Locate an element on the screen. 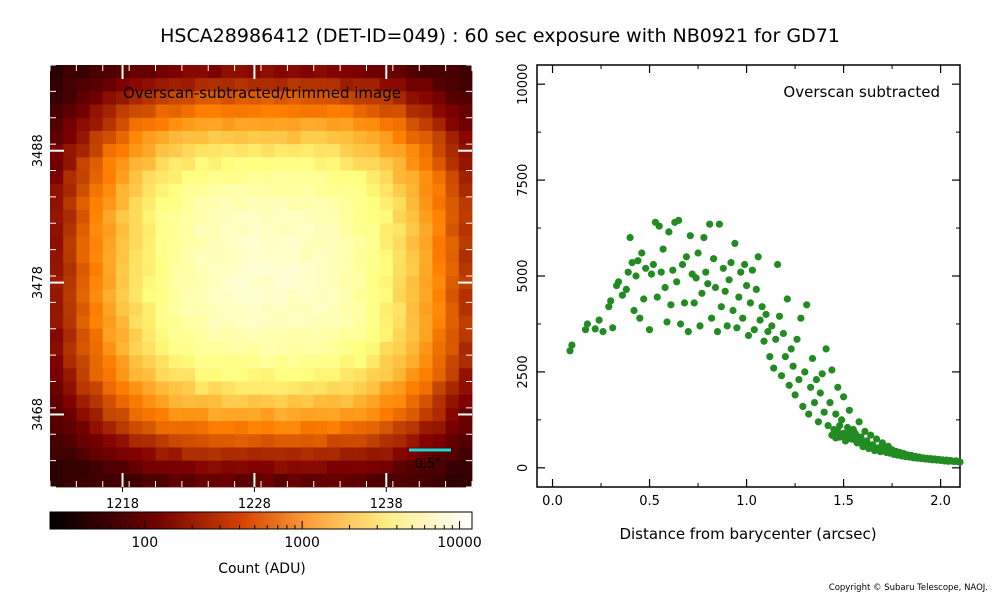  scatter-x-tick-label: 1.5 is located at coordinates (843, 501).